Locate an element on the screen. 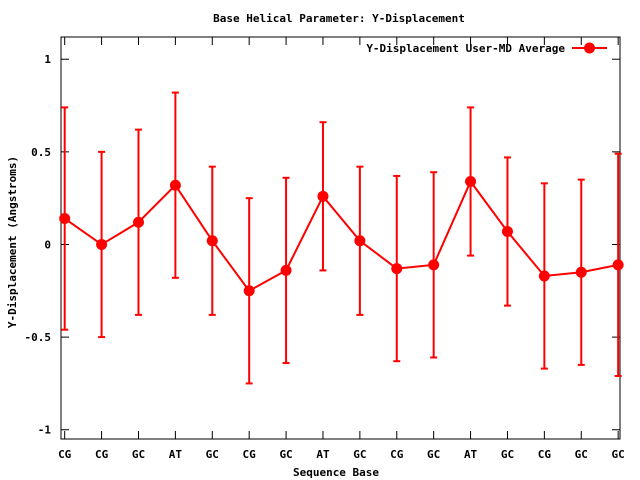 Image resolution: width=640 pixels, height=480 pixels. legend-label: Y-Displacement User-MD Average is located at coordinates (465, 48).